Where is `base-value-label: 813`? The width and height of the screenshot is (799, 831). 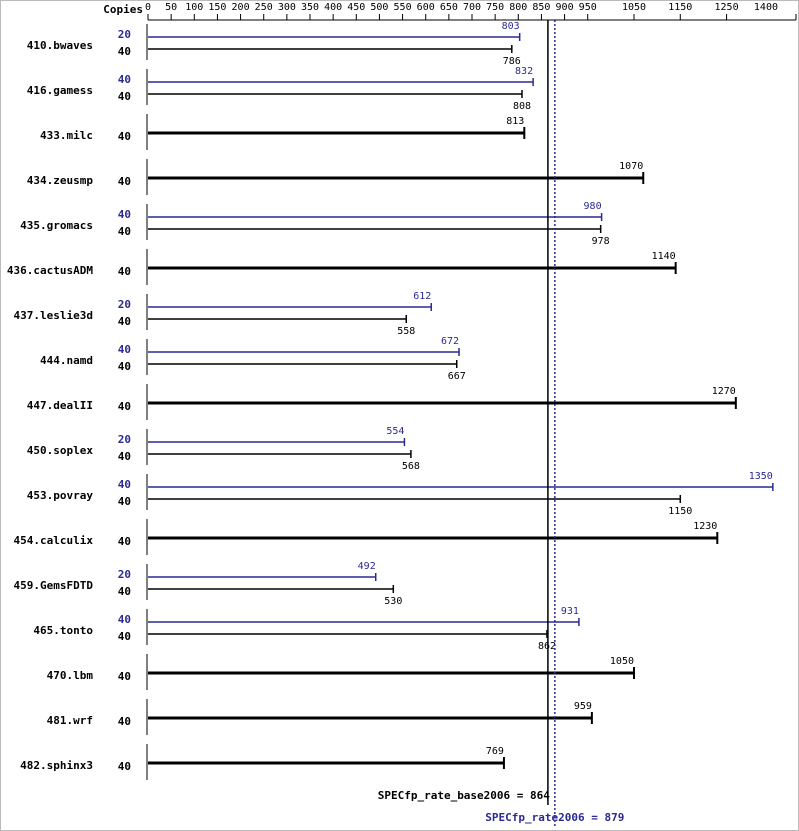
base-value-label: 813 is located at coordinates (515, 121).